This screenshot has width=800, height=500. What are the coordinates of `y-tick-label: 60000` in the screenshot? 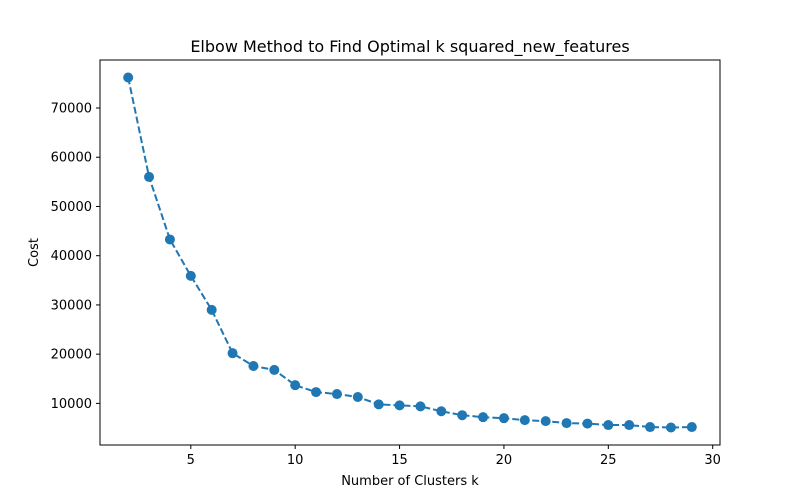 It's located at (71, 158).